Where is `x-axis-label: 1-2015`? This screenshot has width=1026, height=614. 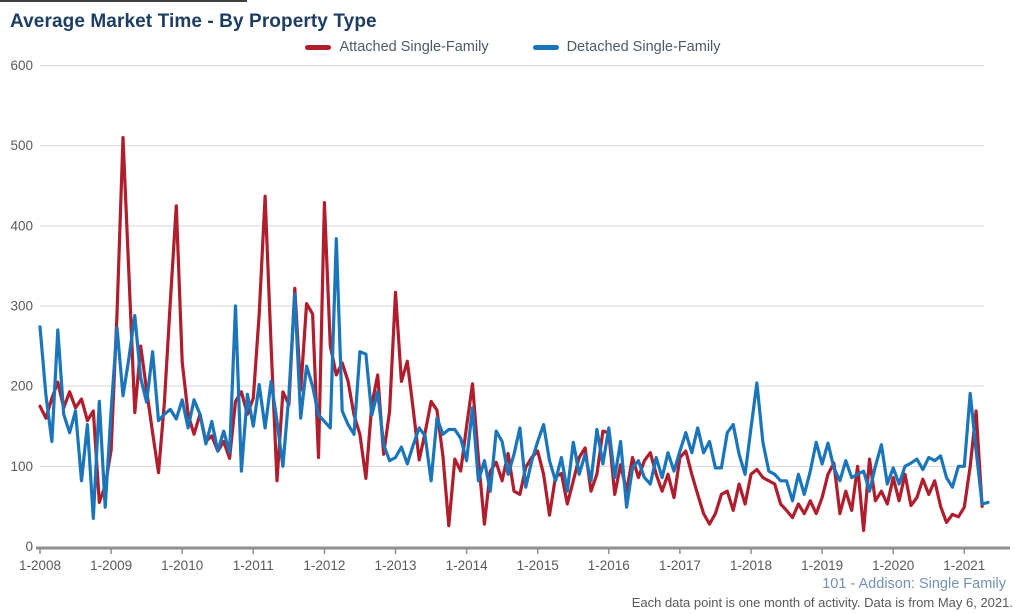
x-axis-label: 1-2015 is located at coordinates (538, 565).